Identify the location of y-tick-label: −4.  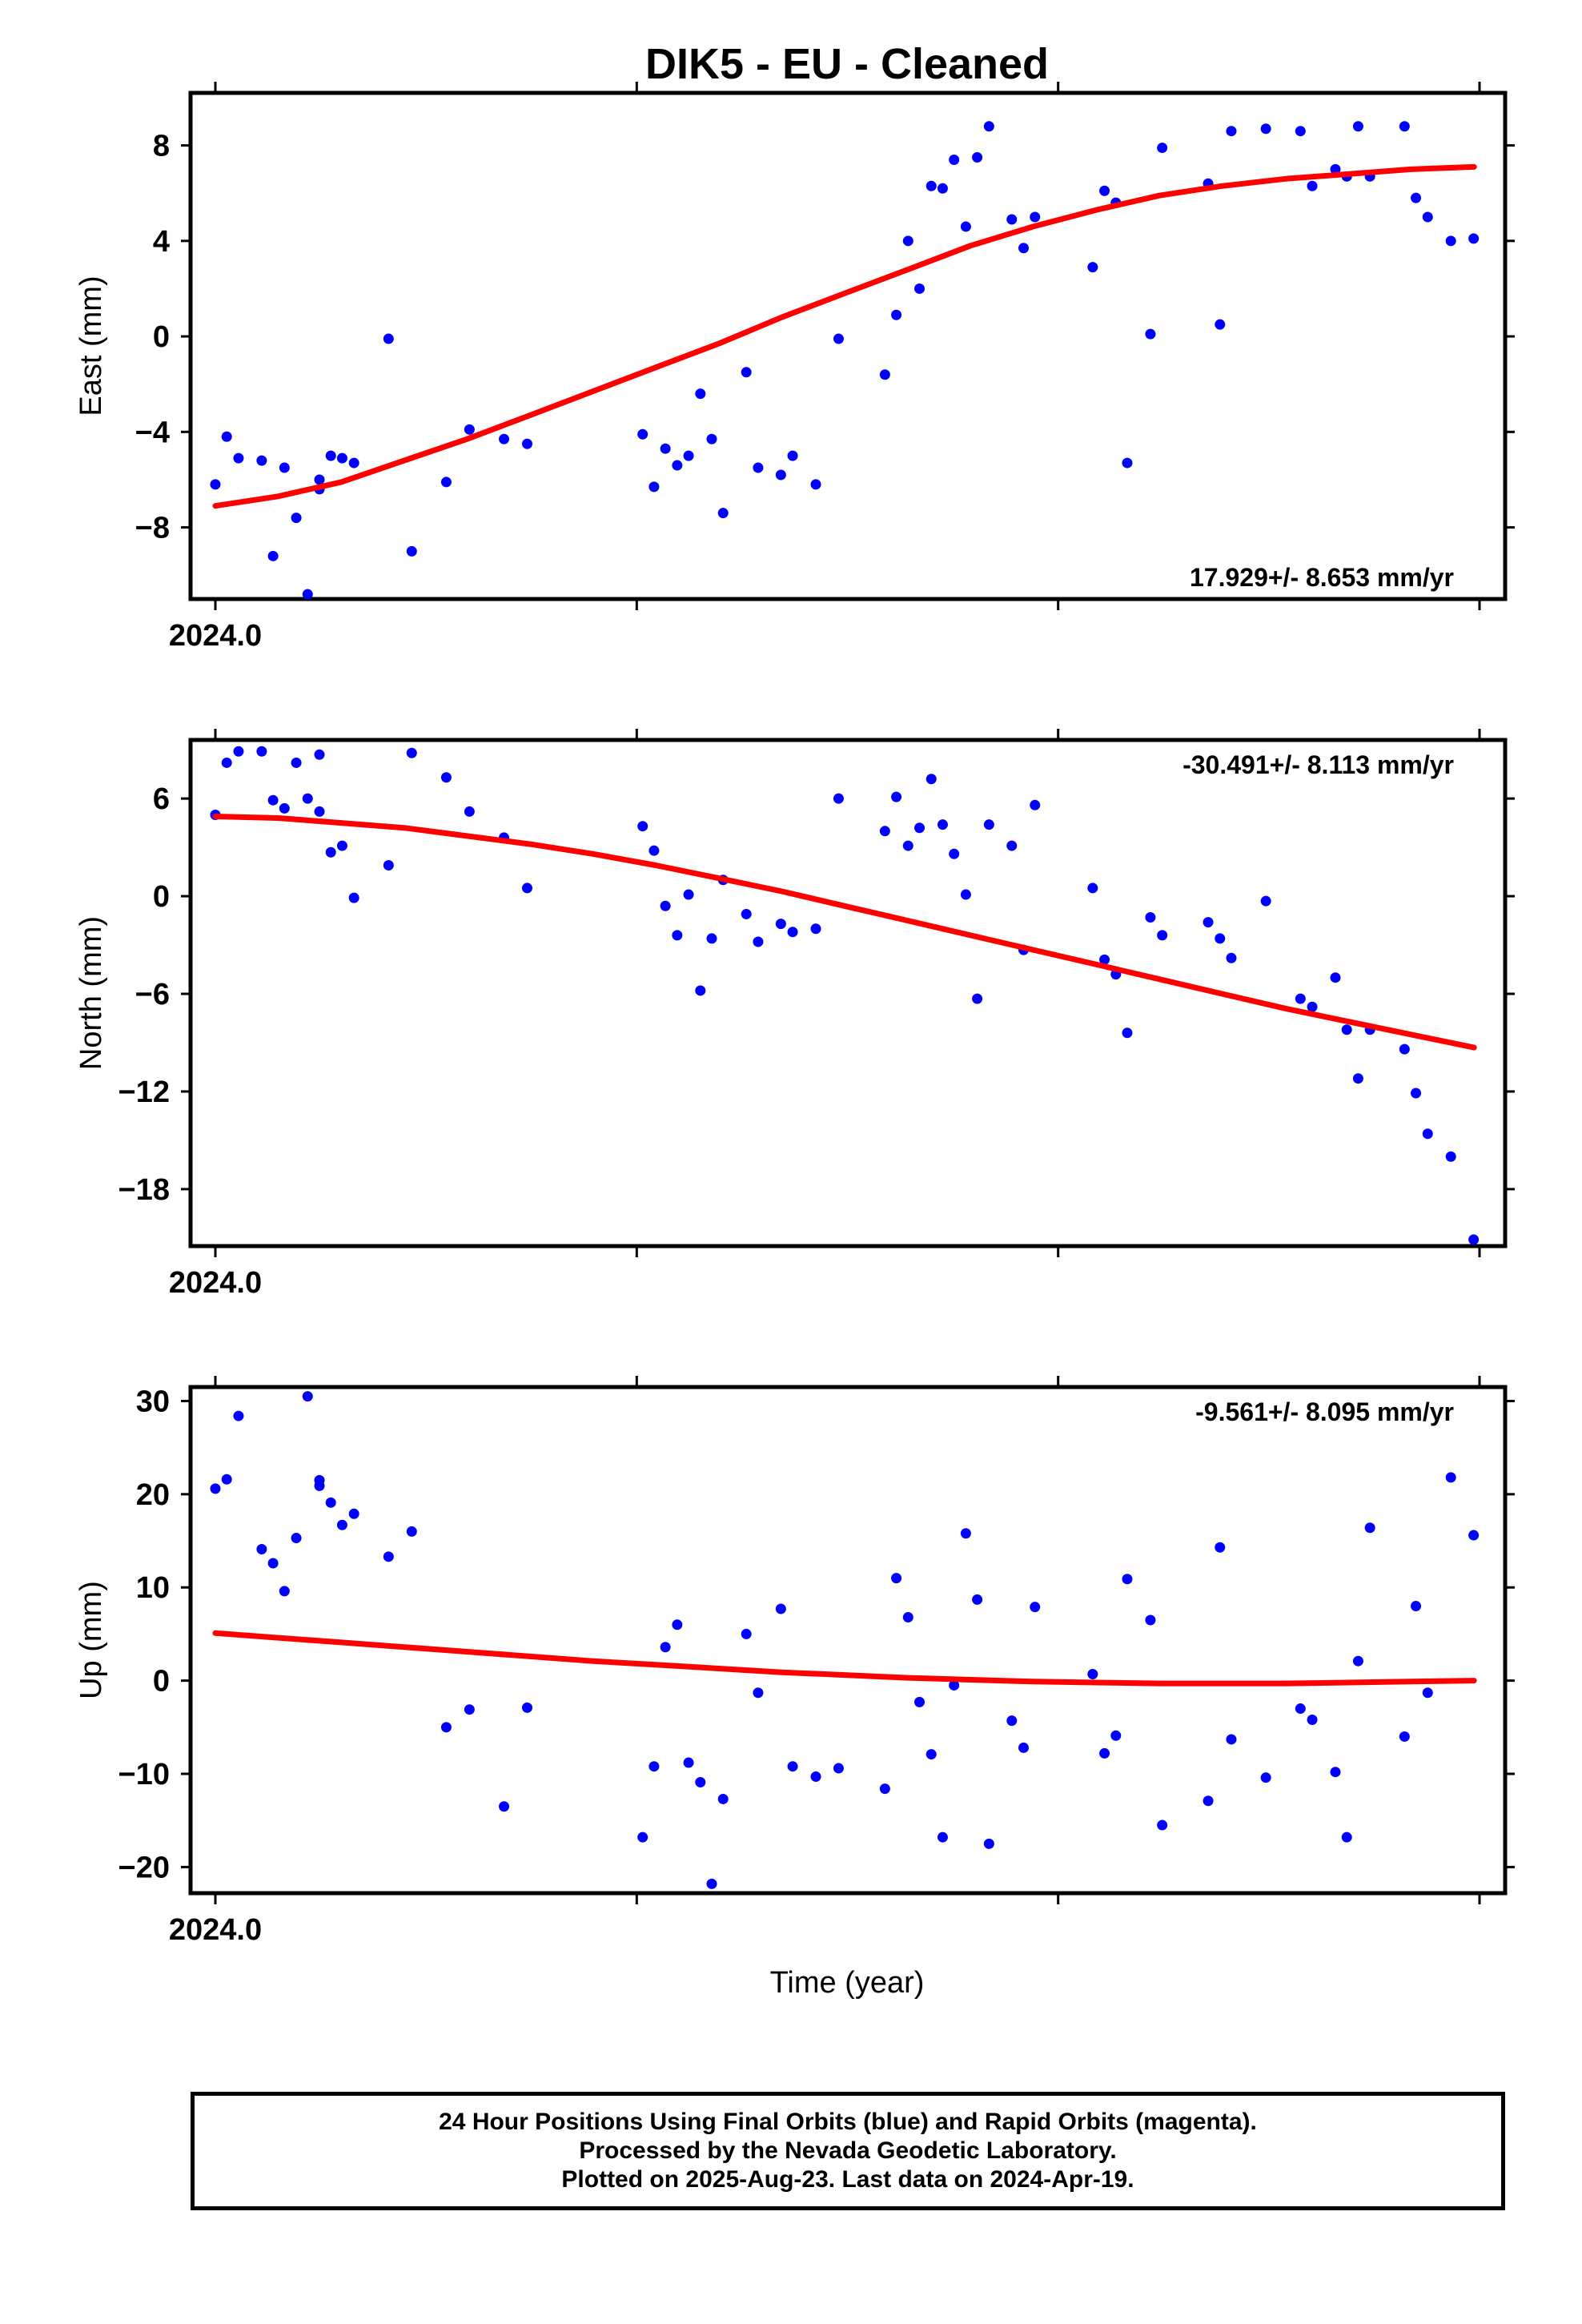
(152, 432).